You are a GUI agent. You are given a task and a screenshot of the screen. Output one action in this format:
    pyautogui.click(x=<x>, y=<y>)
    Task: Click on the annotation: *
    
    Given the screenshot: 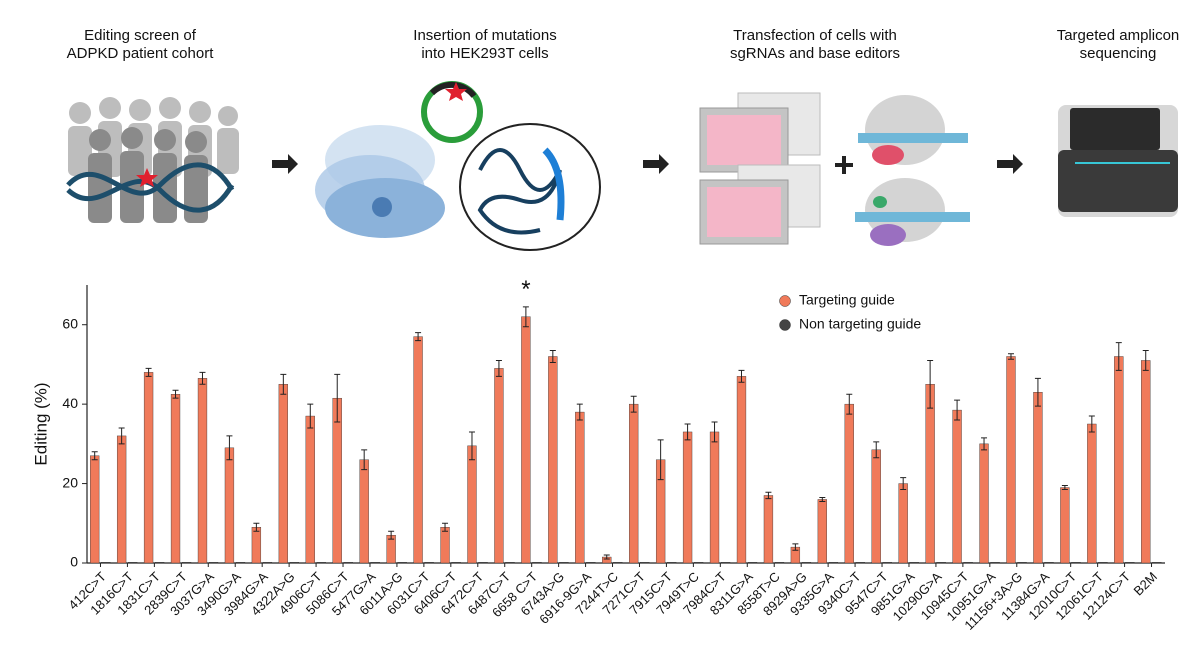 What is the action you would take?
    pyautogui.click(x=525, y=289)
    